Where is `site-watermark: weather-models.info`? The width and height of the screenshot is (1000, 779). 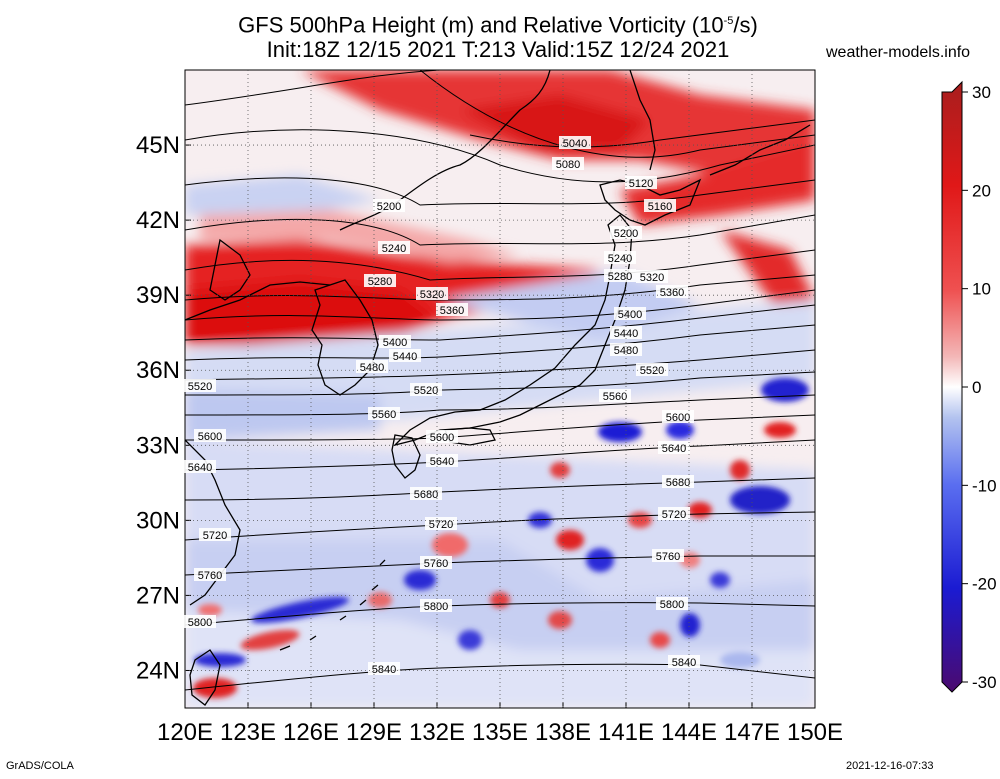
site-watermark: weather-models.info is located at coordinates (898, 52).